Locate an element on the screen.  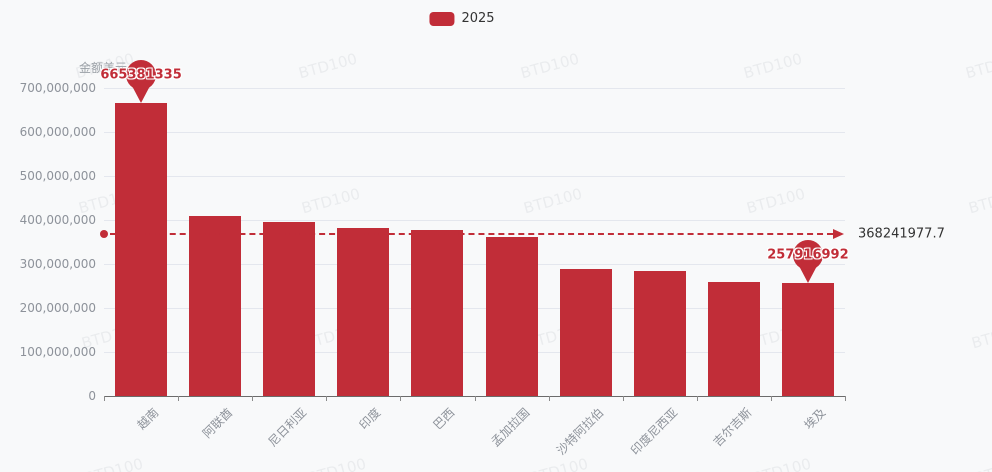
x-axis-label-吉尔吉斯: 吉尔吉斯 is located at coordinates (732, 427).